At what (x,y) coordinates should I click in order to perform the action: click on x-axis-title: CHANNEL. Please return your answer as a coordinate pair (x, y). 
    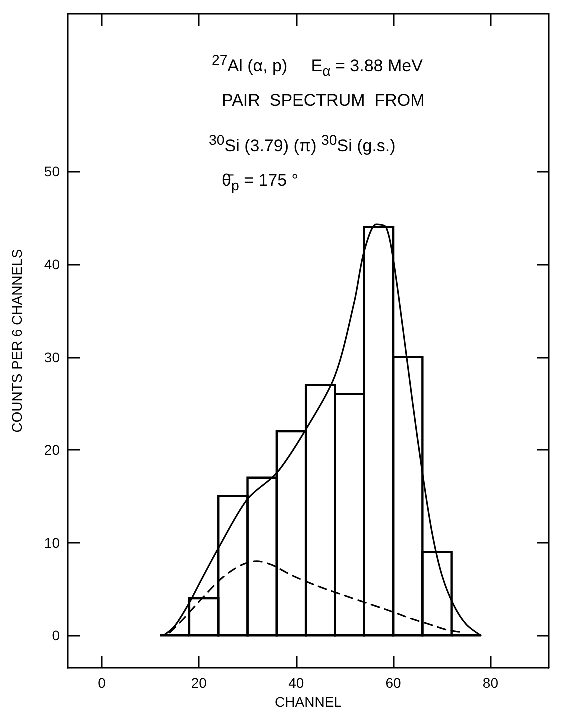
    Looking at the image, I should click on (308, 702).